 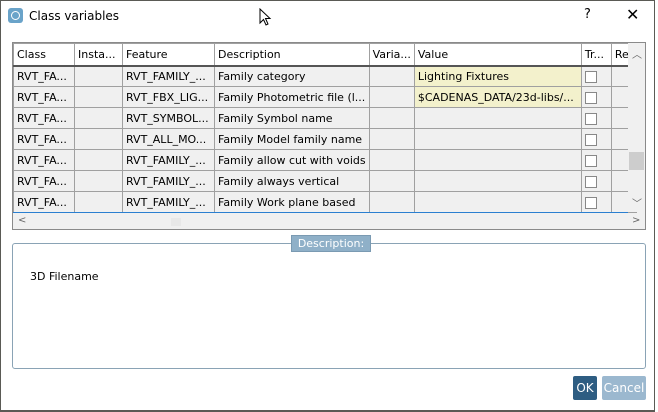 What do you see at coordinates (292, 139) in the screenshot?
I see `cell-description: Family Model family name` at bounding box center [292, 139].